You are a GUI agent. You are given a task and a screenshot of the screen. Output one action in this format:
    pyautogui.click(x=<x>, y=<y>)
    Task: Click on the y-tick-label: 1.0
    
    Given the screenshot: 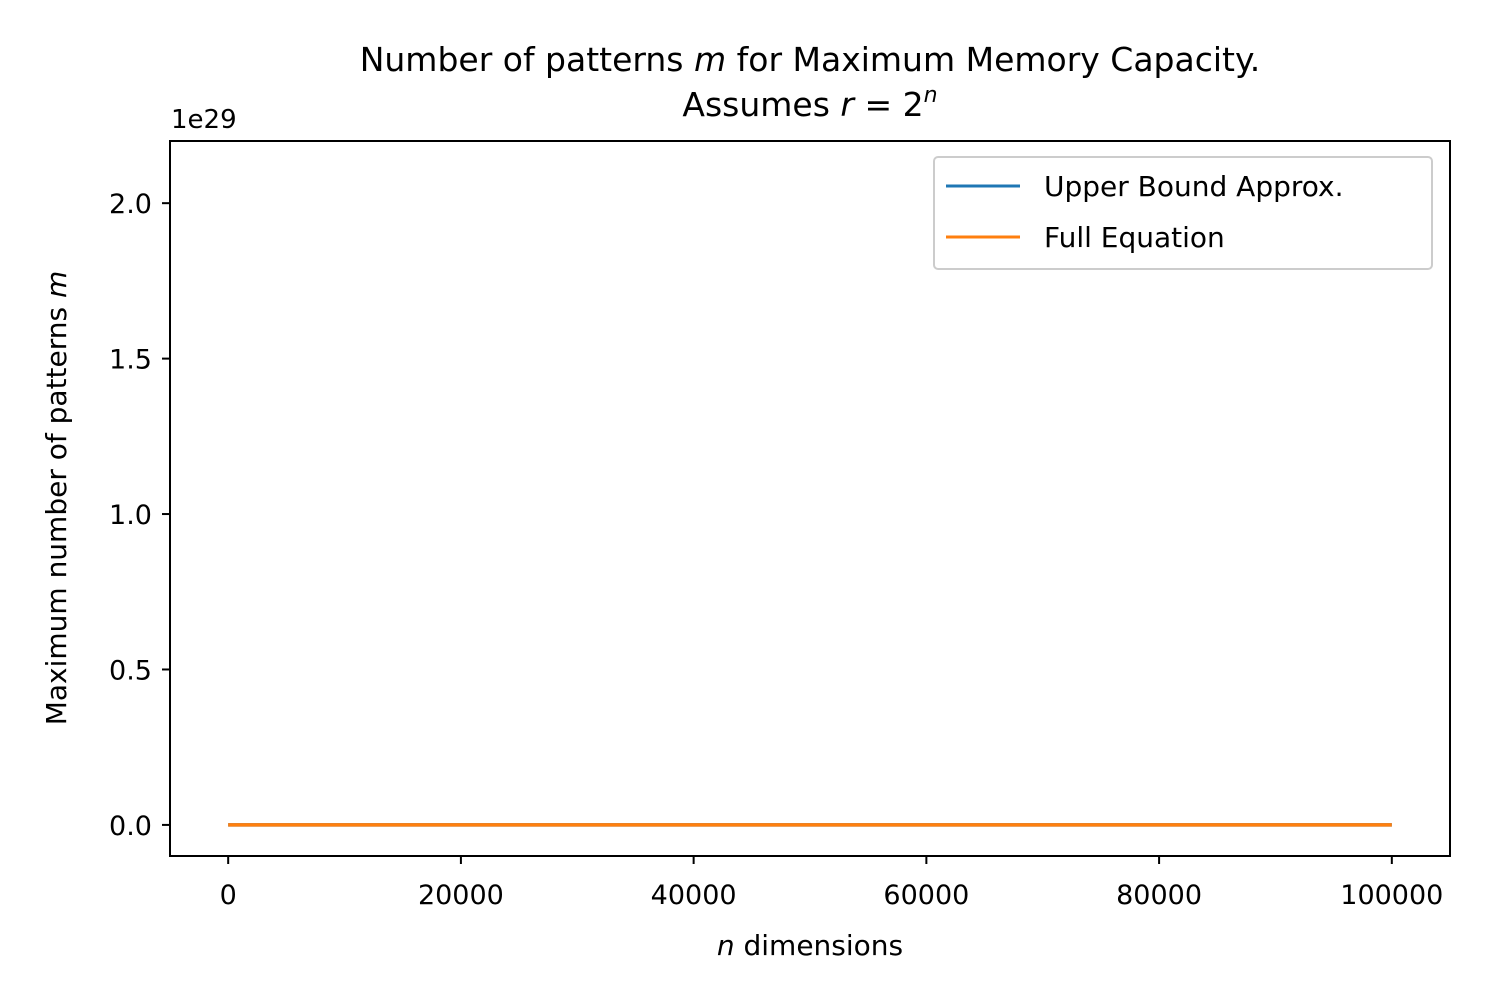 What is the action you would take?
    pyautogui.click(x=130, y=515)
    